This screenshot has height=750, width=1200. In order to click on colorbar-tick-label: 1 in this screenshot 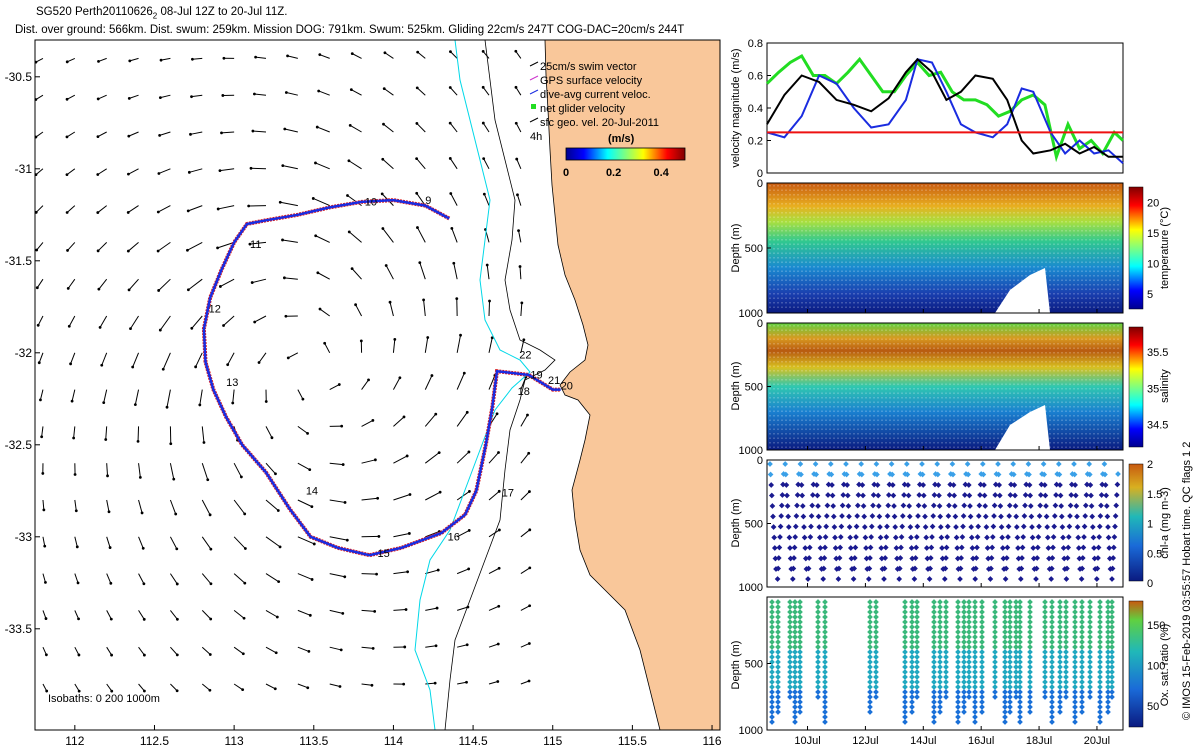, I will do `click(1150, 525)`.